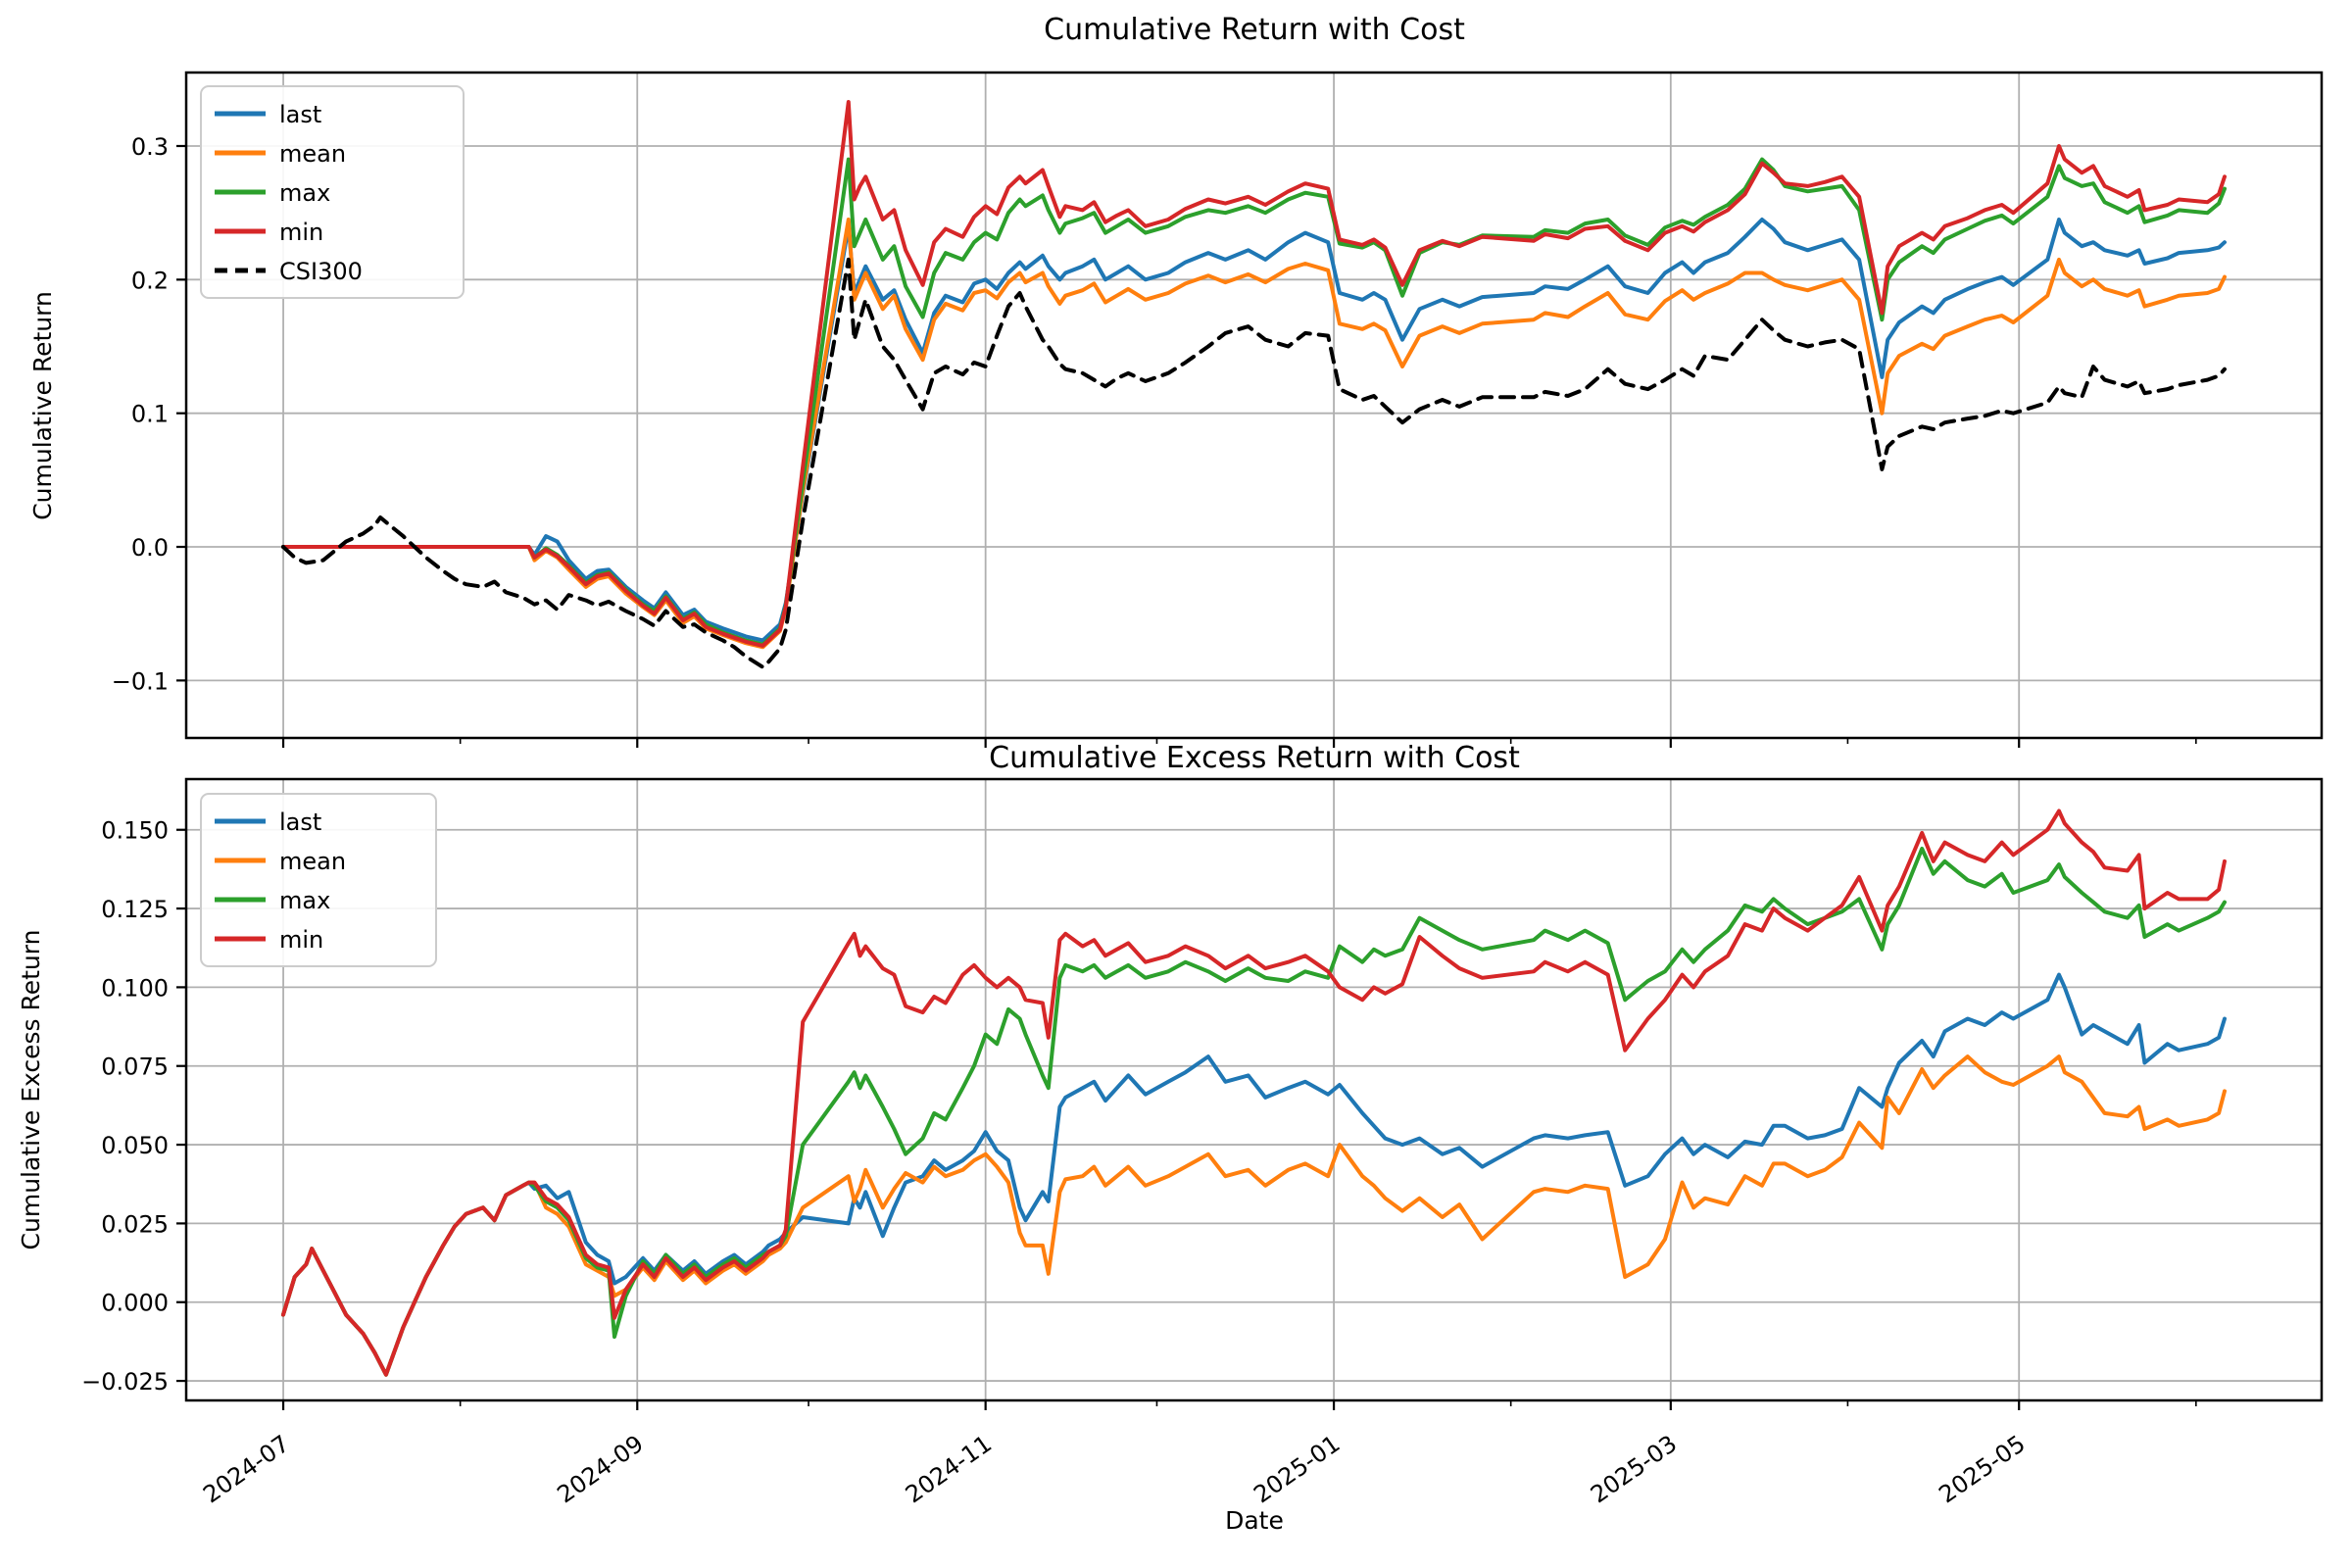  I want to click on y-tick-label: −0.025, so click(125, 1382).